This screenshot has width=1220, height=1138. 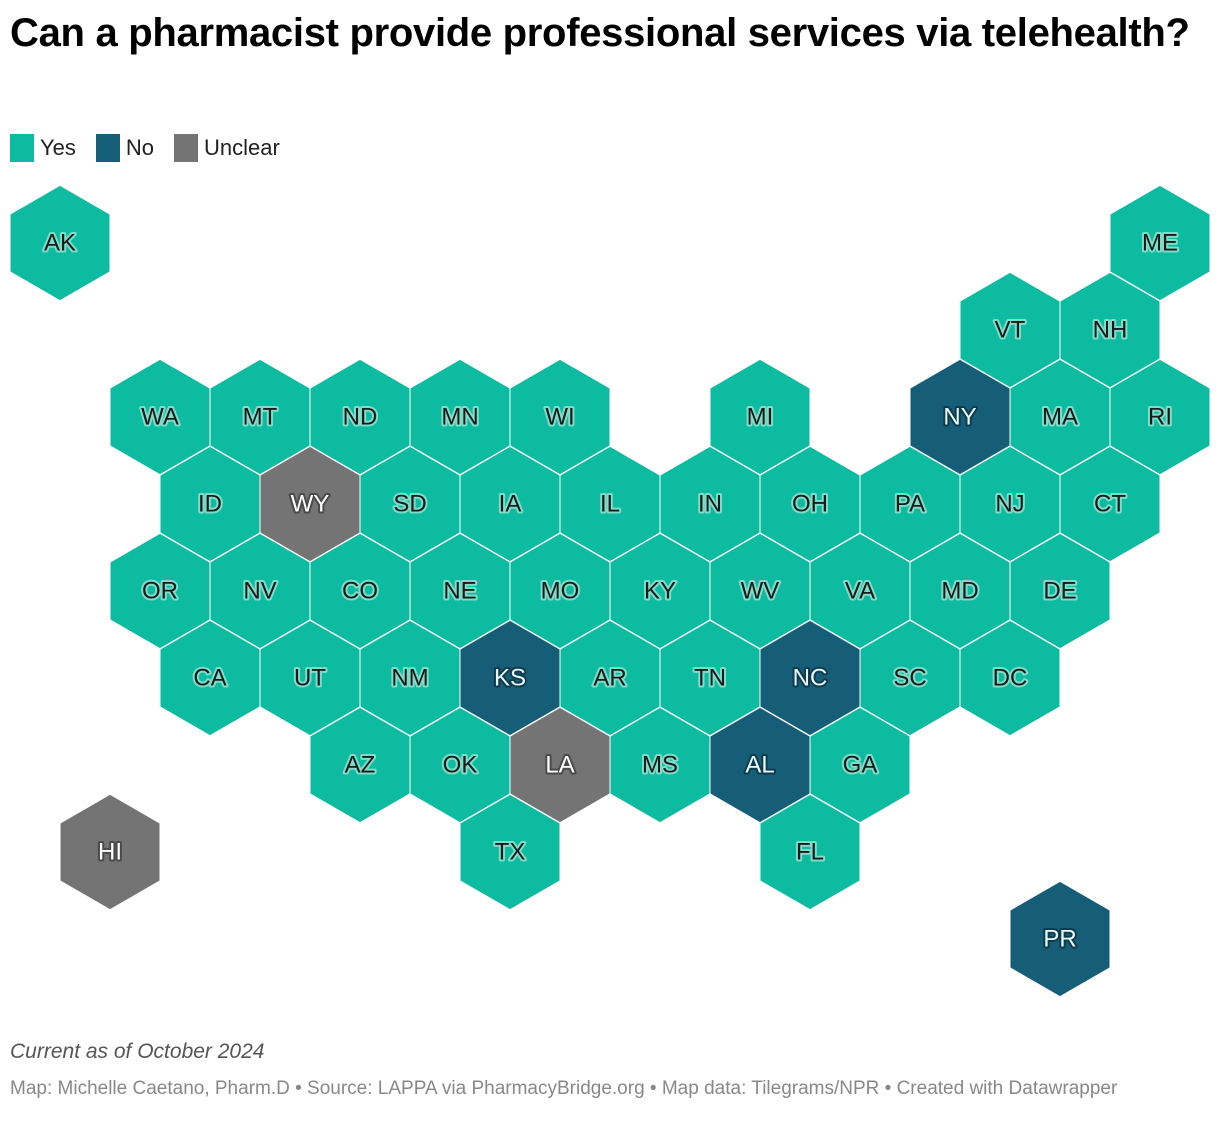 I want to click on state-tile-oh: OH, so click(x=810, y=504).